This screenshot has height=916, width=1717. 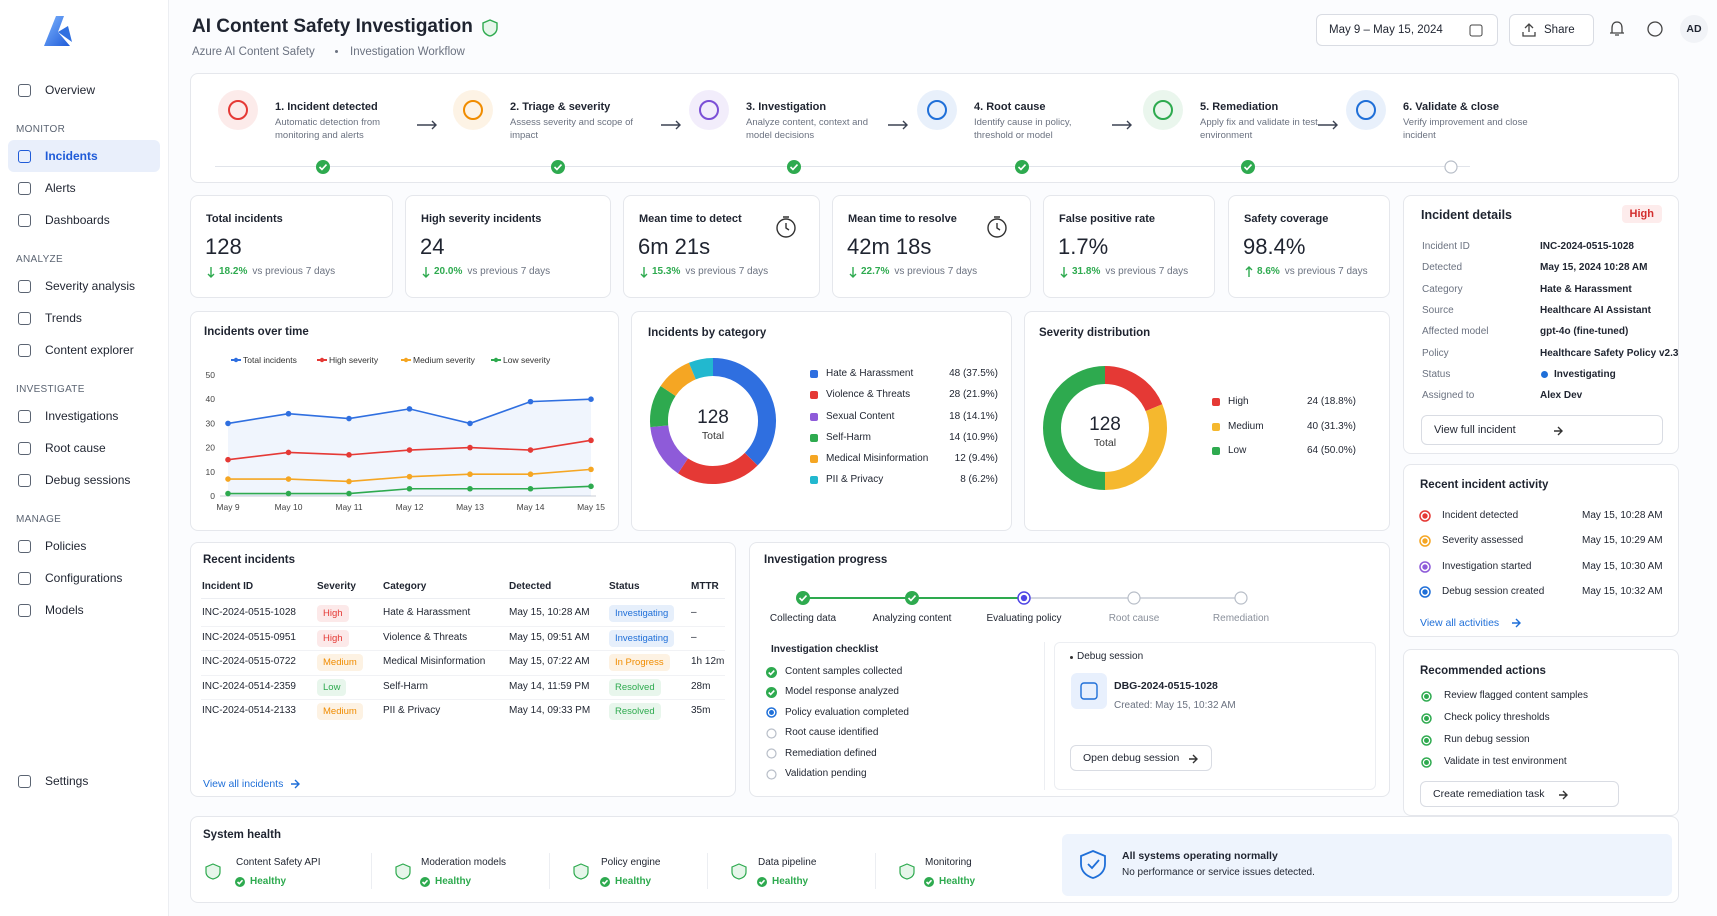 What do you see at coordinates (549, 686) in the screenshot?
I see `cell-detected: May 14, 11:59 PM` at bounding box center [549, 686].